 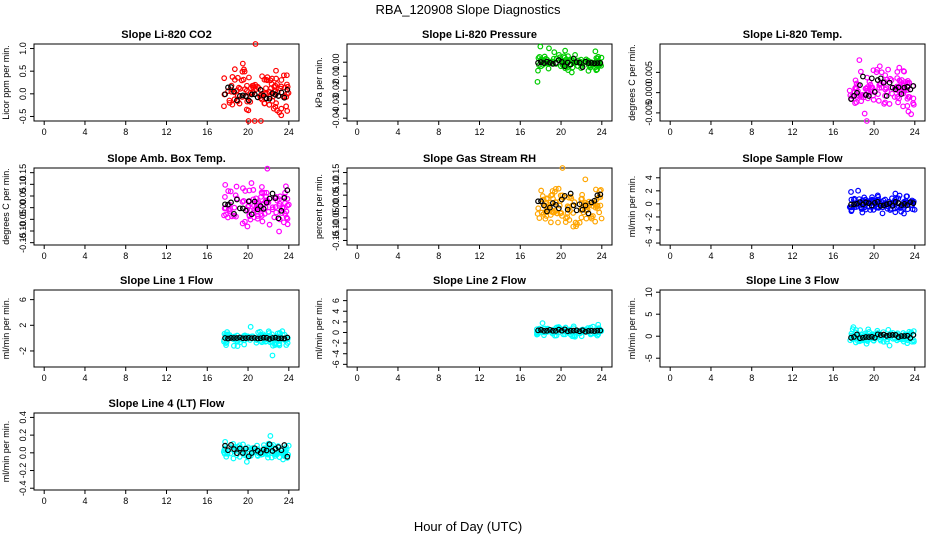 What do you see at coordinates (479, 281) in the screenshot?
I see `panel-title: Slope Line 2 Flow` at bounding box center [479, 281].